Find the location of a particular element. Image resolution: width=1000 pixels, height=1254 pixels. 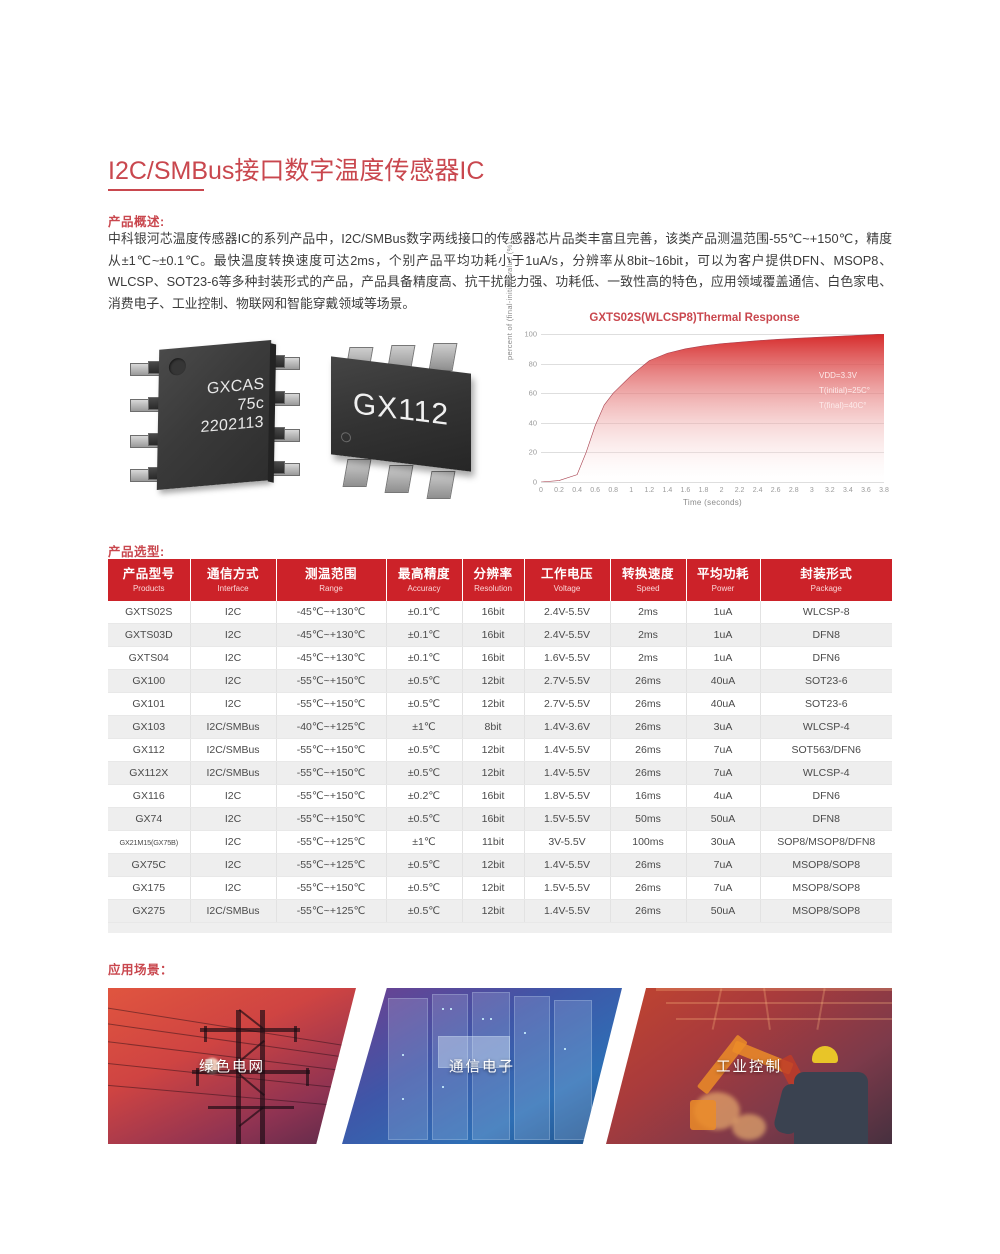

y-tick-label: 20 is located at coordinates (532, 452).